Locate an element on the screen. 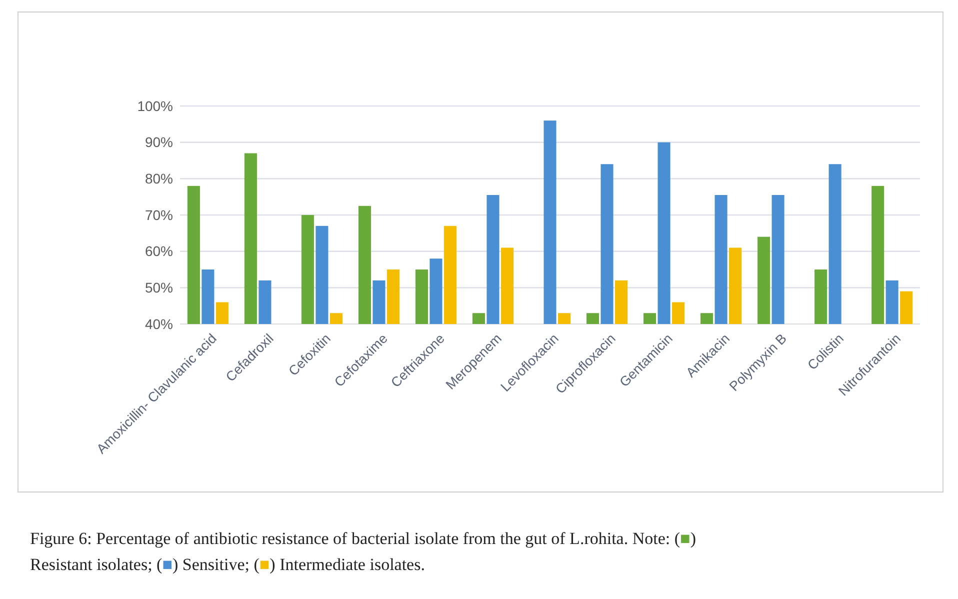 Image resolution: width=958 pixels, height=599 pixels. y-tick-label: 60% is located at coordinates (158, 251).